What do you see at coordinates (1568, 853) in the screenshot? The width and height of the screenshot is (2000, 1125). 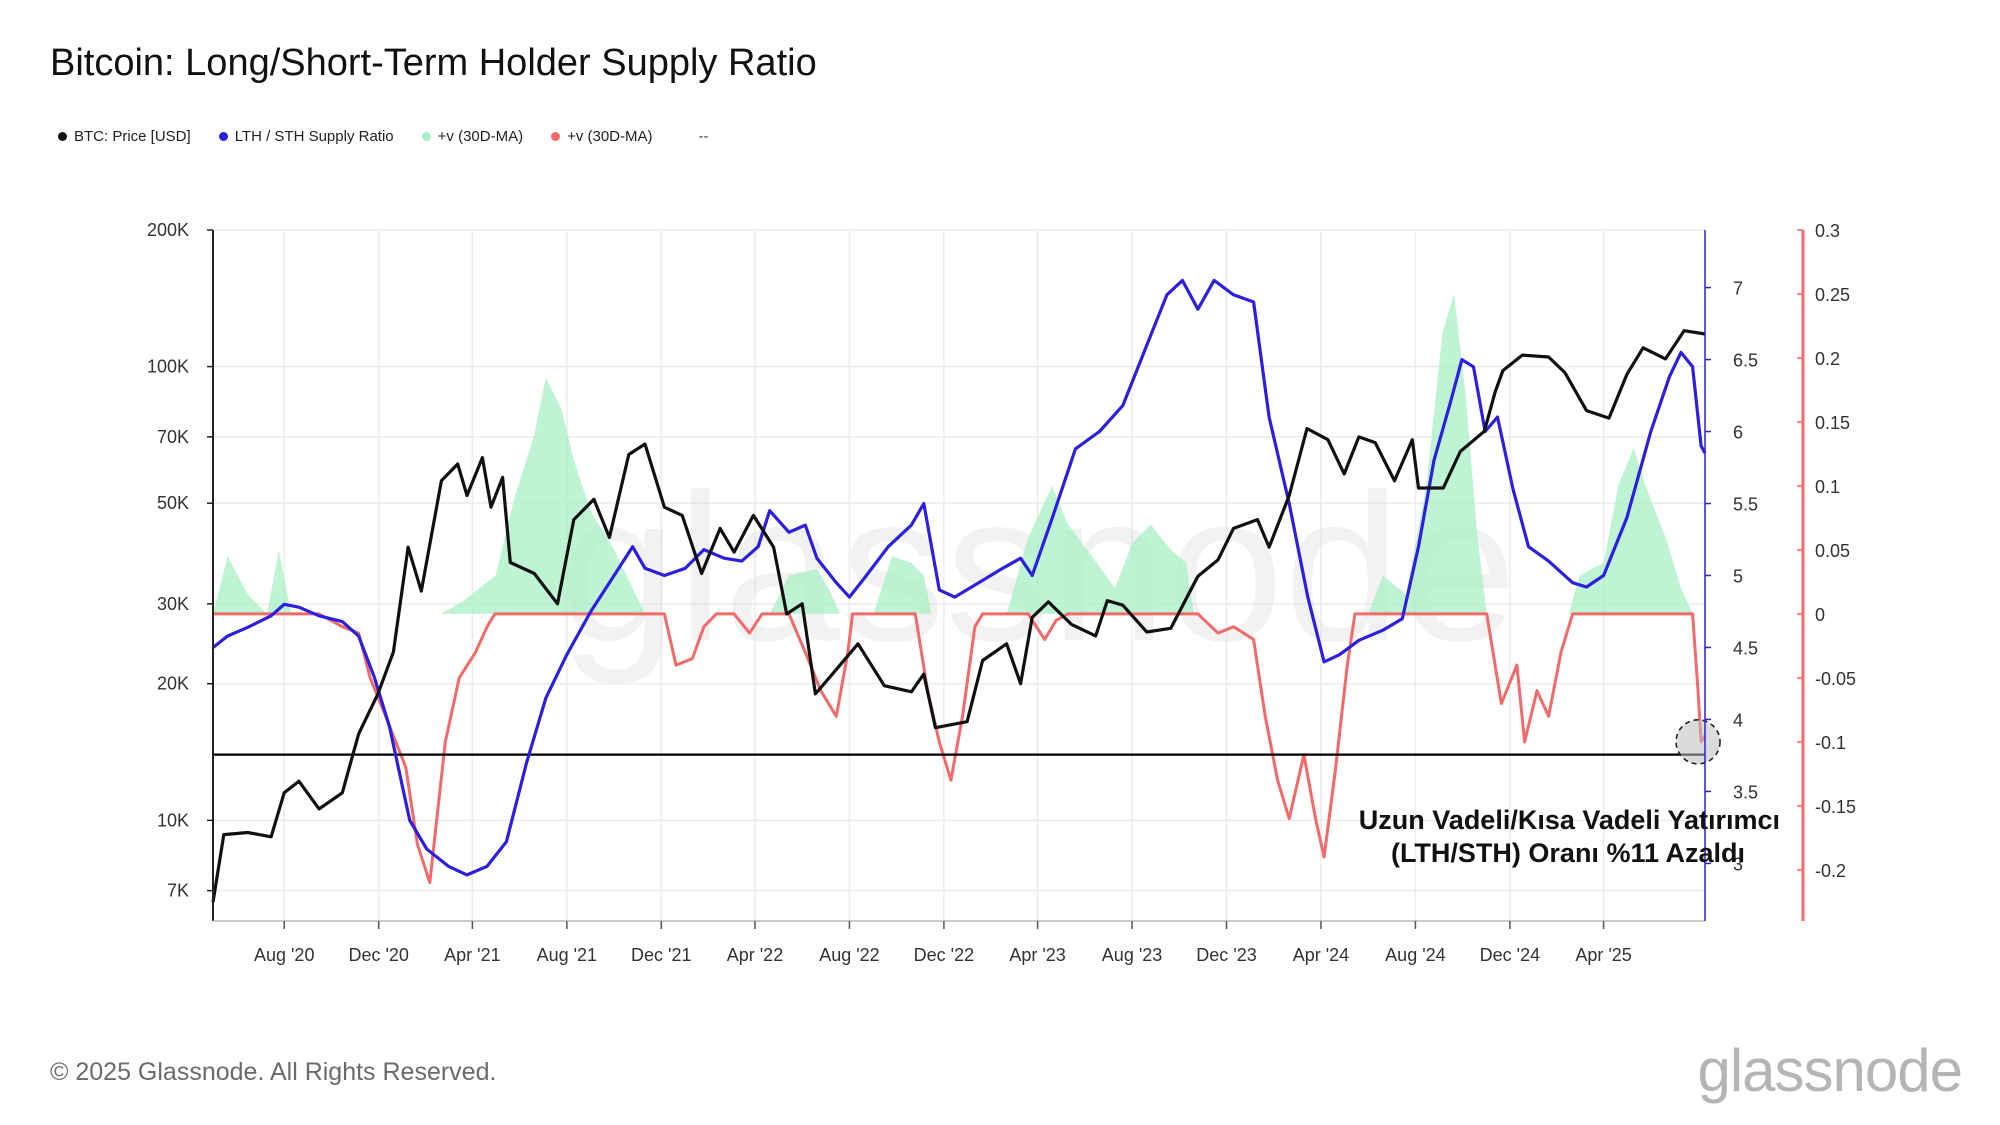 I see `annotation-line-2: (LTH/STH) Oranı %11 Azaldı` at bounding box center [1568, 853].